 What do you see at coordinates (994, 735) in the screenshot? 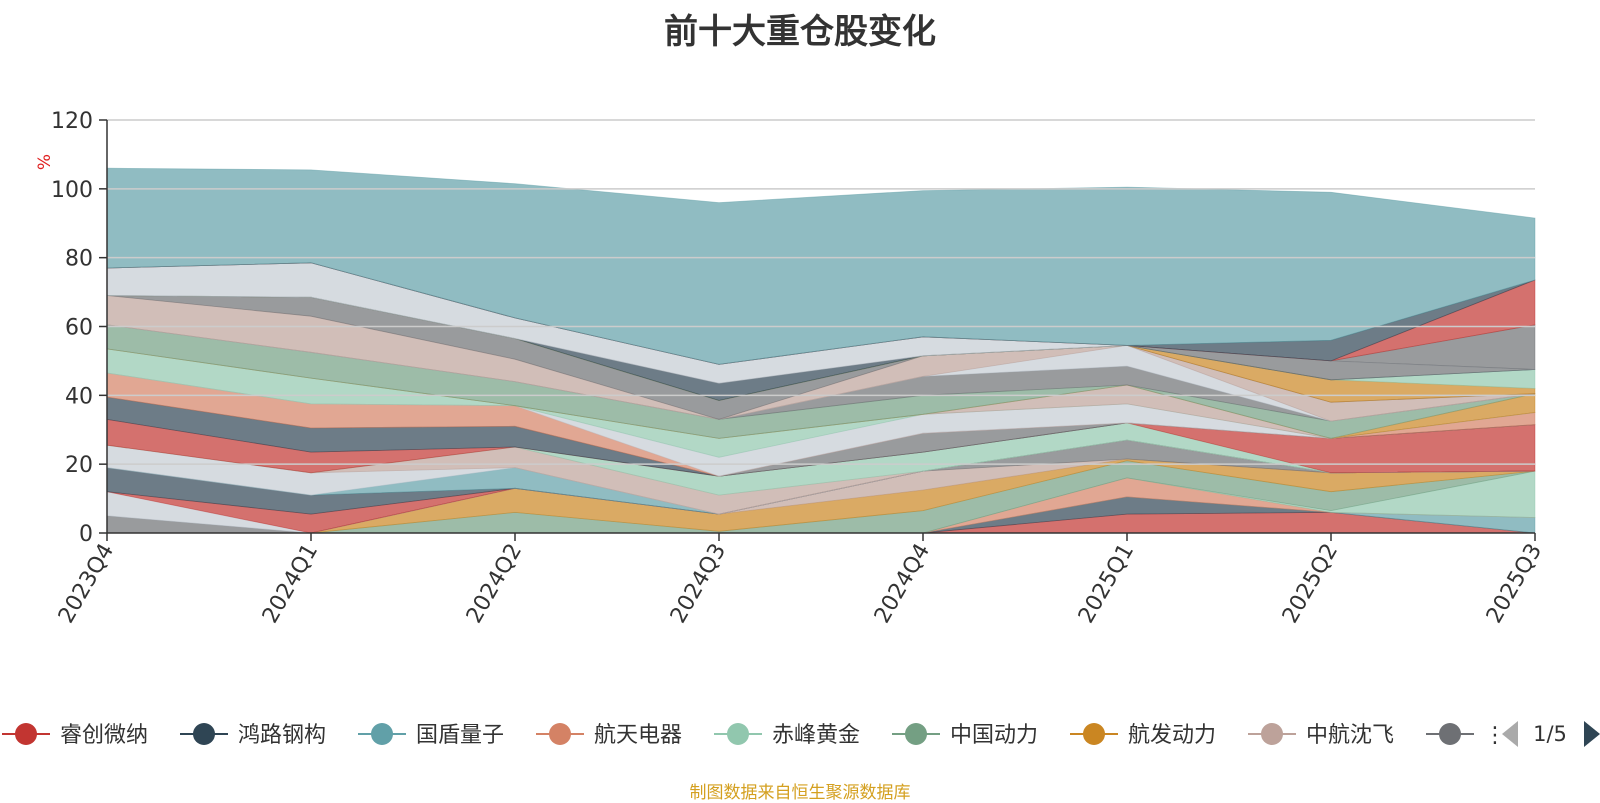
I see `legend-label: 中国动力` at bounding box center [994, 735].